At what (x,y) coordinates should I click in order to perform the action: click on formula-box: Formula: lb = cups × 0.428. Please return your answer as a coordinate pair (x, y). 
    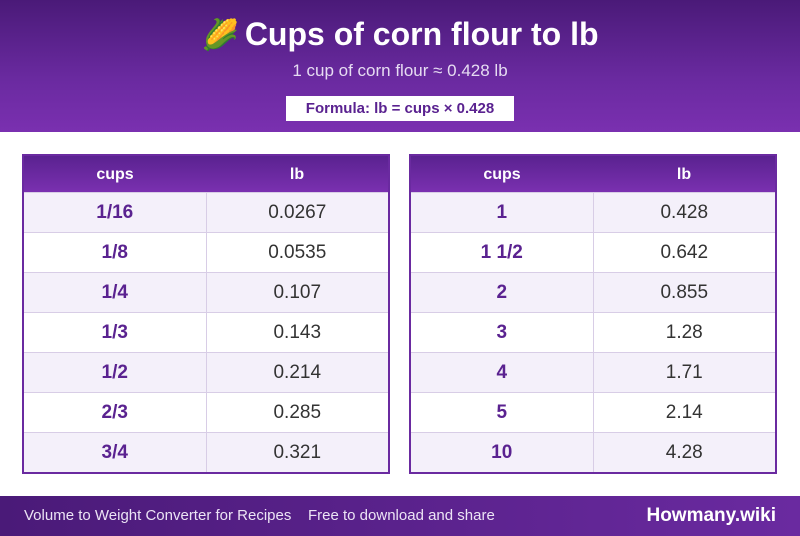
    Looking at the image, I should click on (400, 108).